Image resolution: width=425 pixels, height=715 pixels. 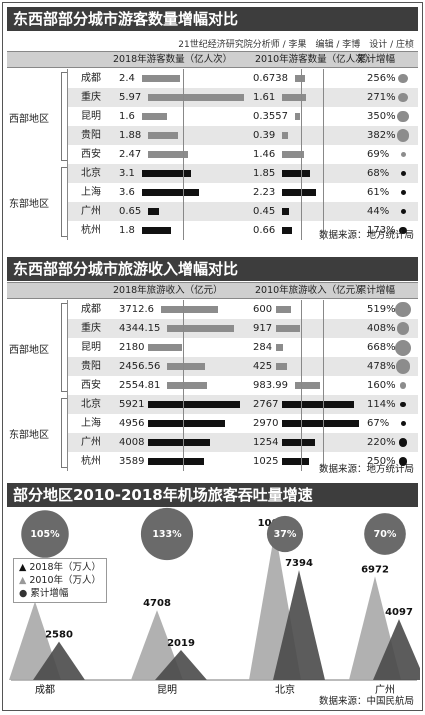 What do you see at coordinates (212, 495) in the screenshot?
I see `airport-traffic-title: 部分地区2010-2018年机场旅客吞吐量增速` at bounding box center [212, 495].